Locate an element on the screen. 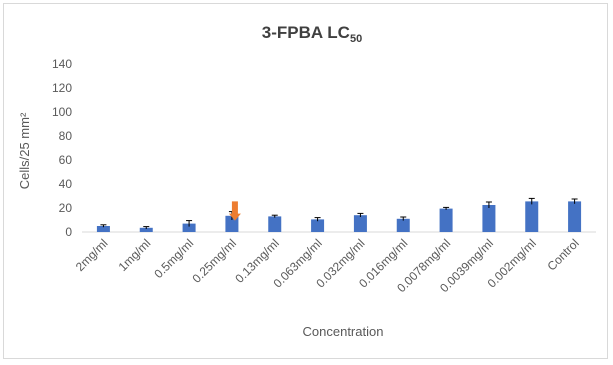  arrow-annotation is located at coordinates (234, 211).